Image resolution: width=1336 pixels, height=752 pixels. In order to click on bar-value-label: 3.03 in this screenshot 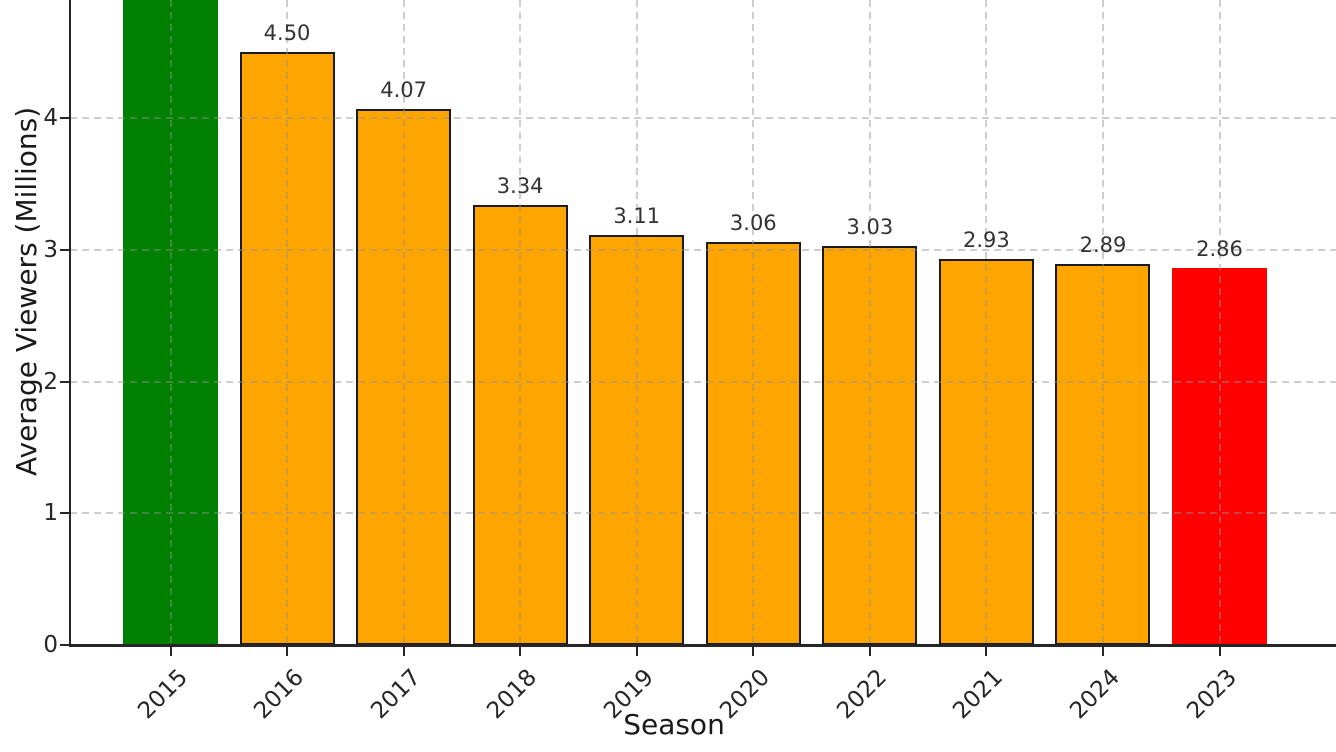, I will do `click(870, 227)`.